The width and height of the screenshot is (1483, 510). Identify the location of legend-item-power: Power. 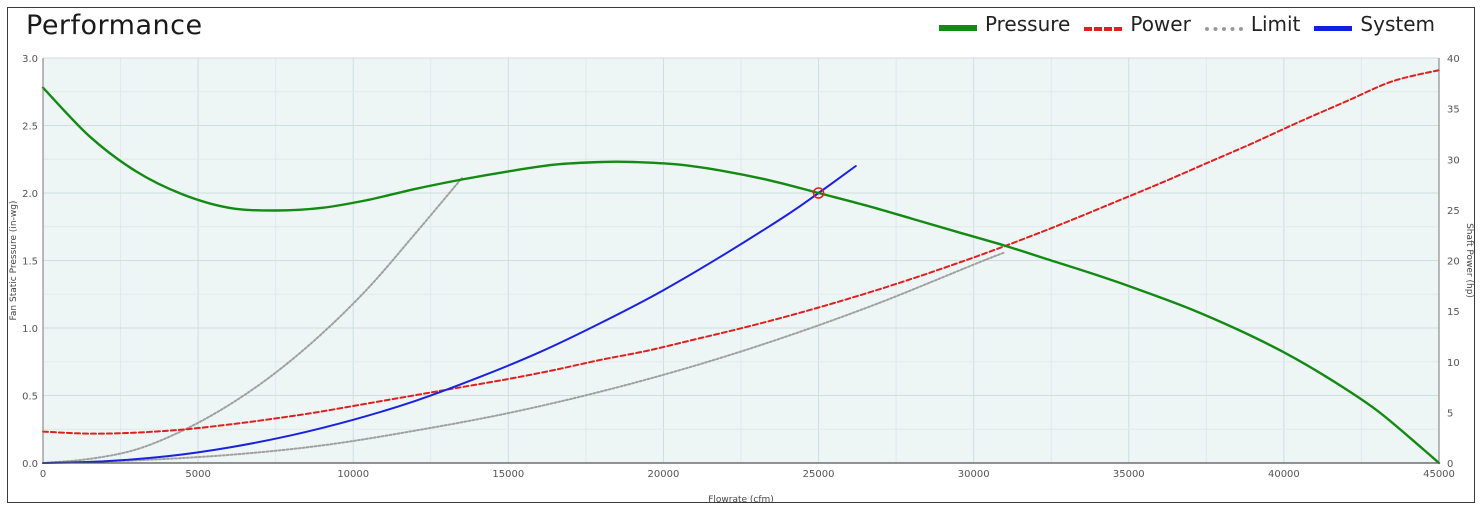
(1137, 24).